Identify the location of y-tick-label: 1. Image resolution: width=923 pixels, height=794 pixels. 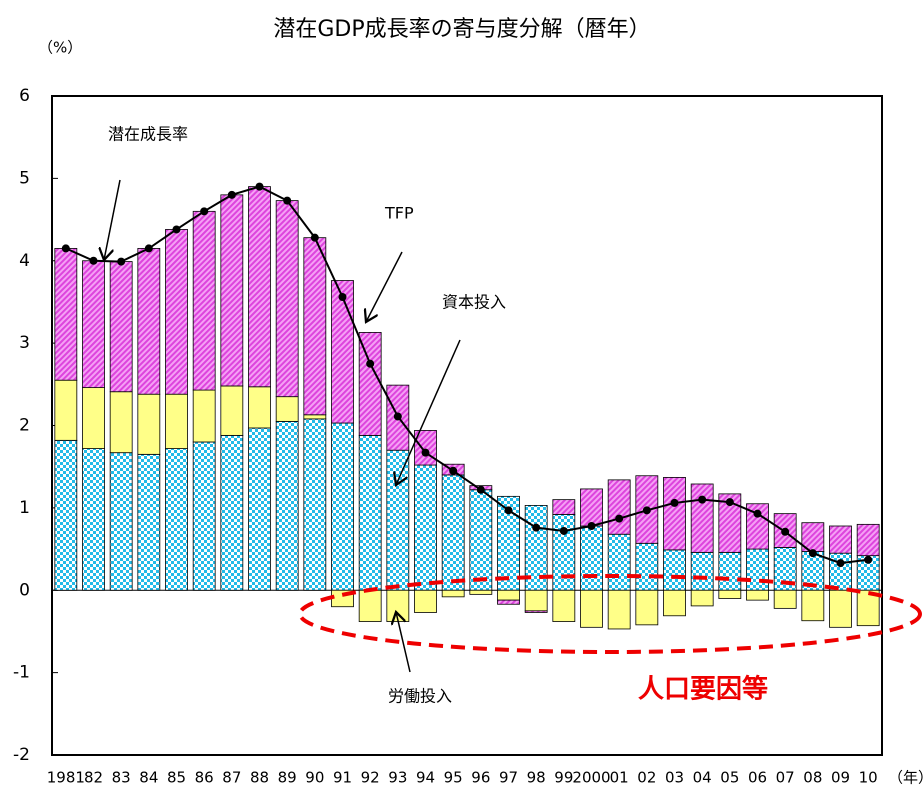
(24, 508).